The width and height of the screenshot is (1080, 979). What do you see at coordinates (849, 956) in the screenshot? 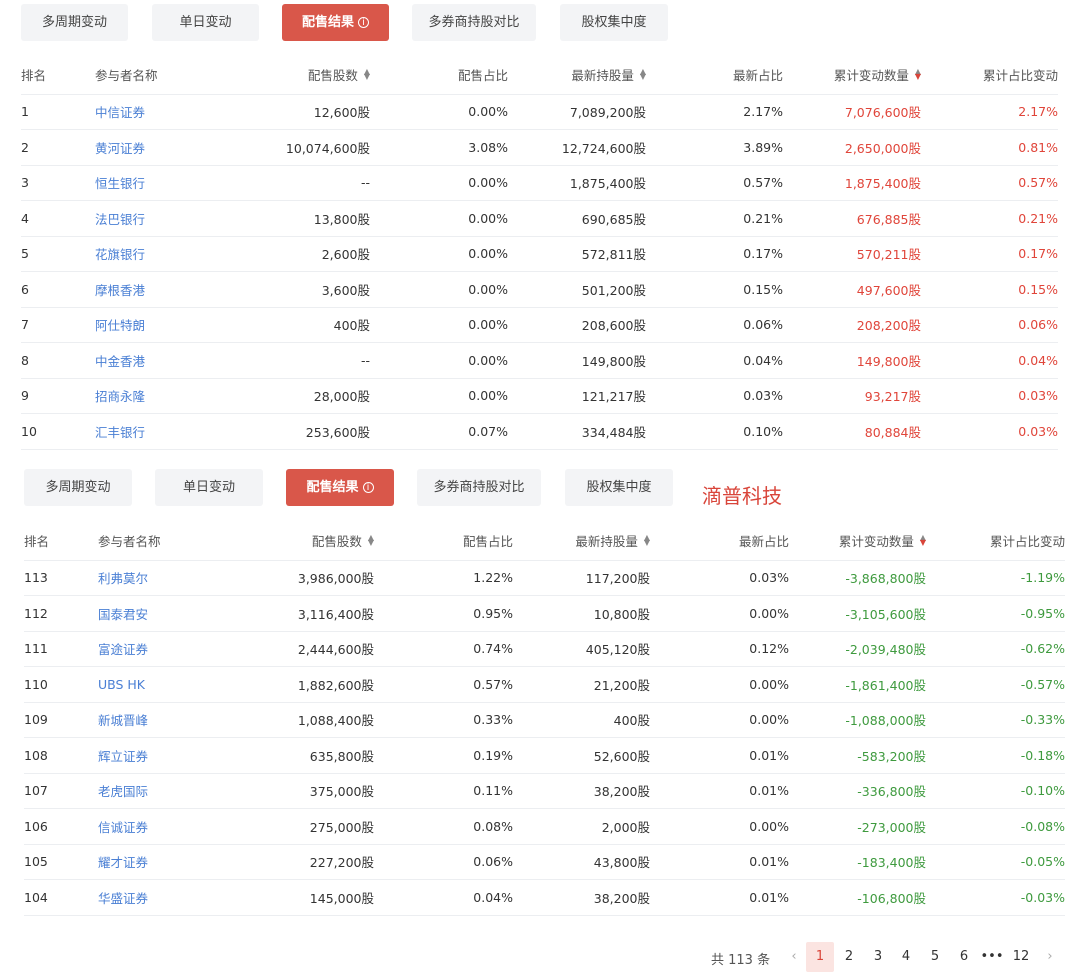
I see `page-2: 2` at bounding box center [849, 956].